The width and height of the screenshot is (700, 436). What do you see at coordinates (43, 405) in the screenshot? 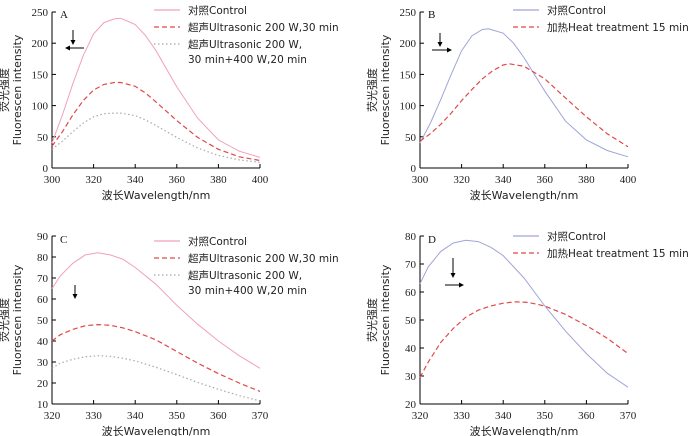
I see `y-tick-label: 10` at bounding box center [43, 405].